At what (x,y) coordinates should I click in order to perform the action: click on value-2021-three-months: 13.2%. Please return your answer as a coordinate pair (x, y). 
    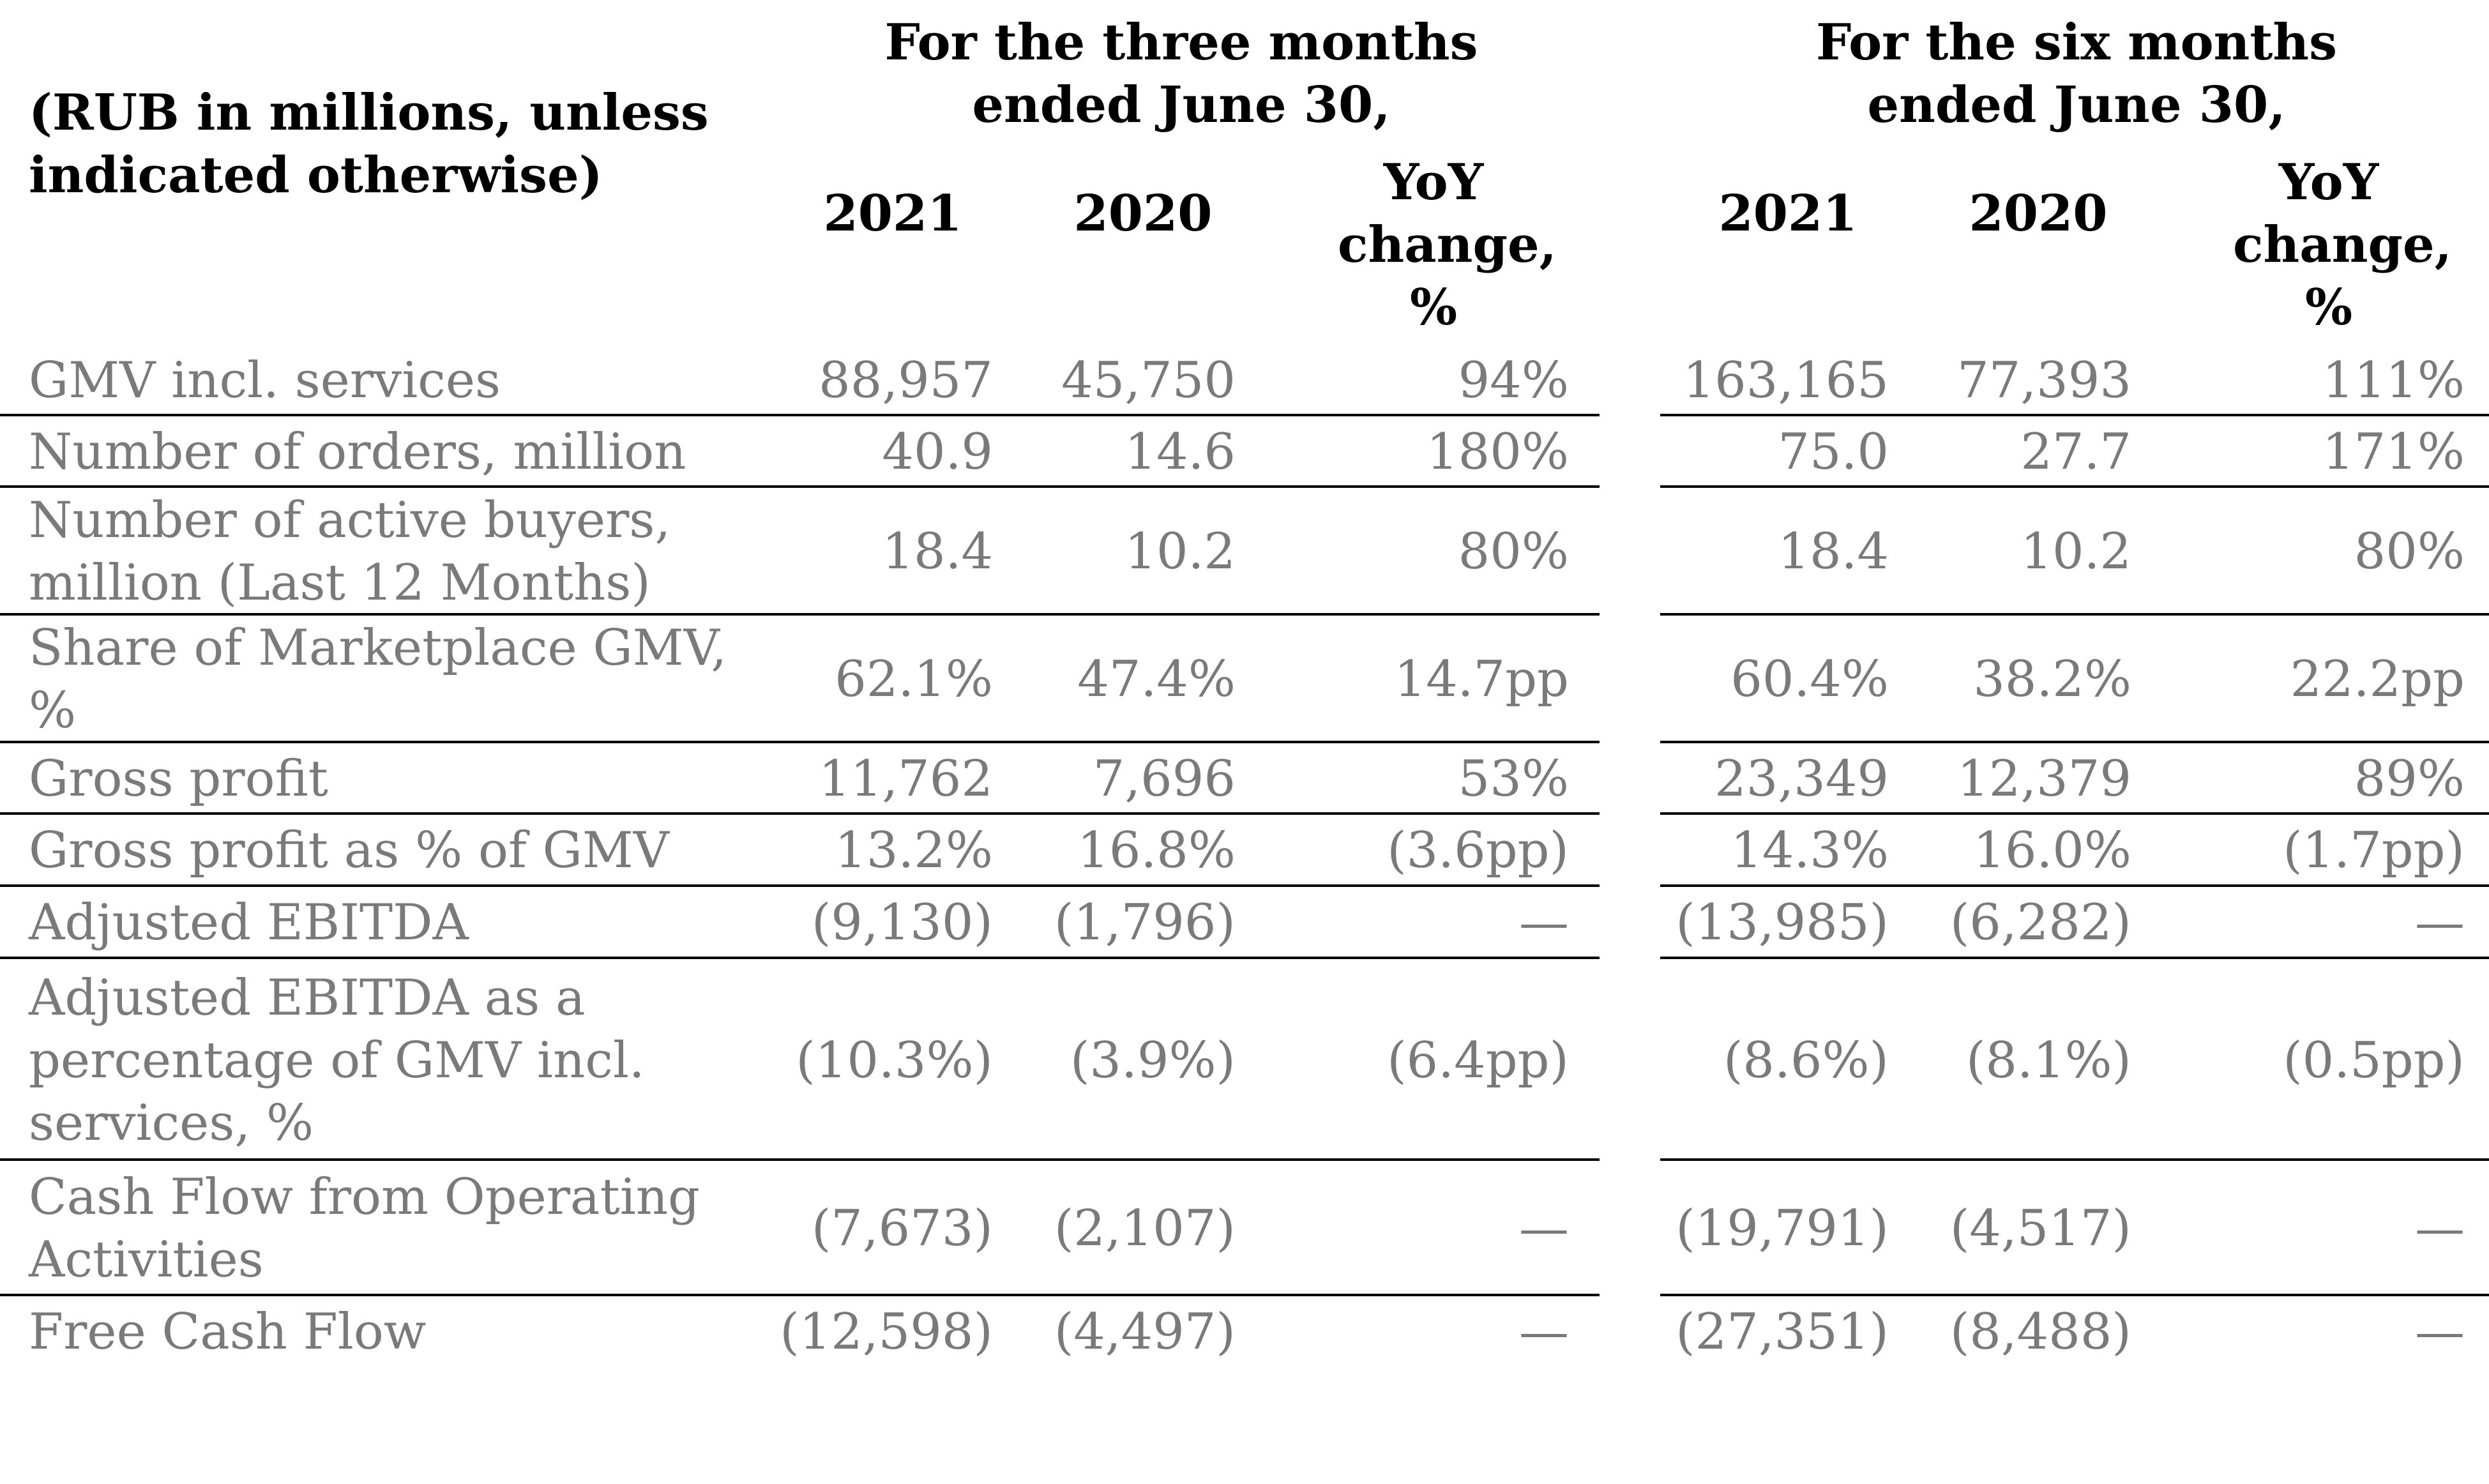
    Looking at the image, I should click on (914, 850).